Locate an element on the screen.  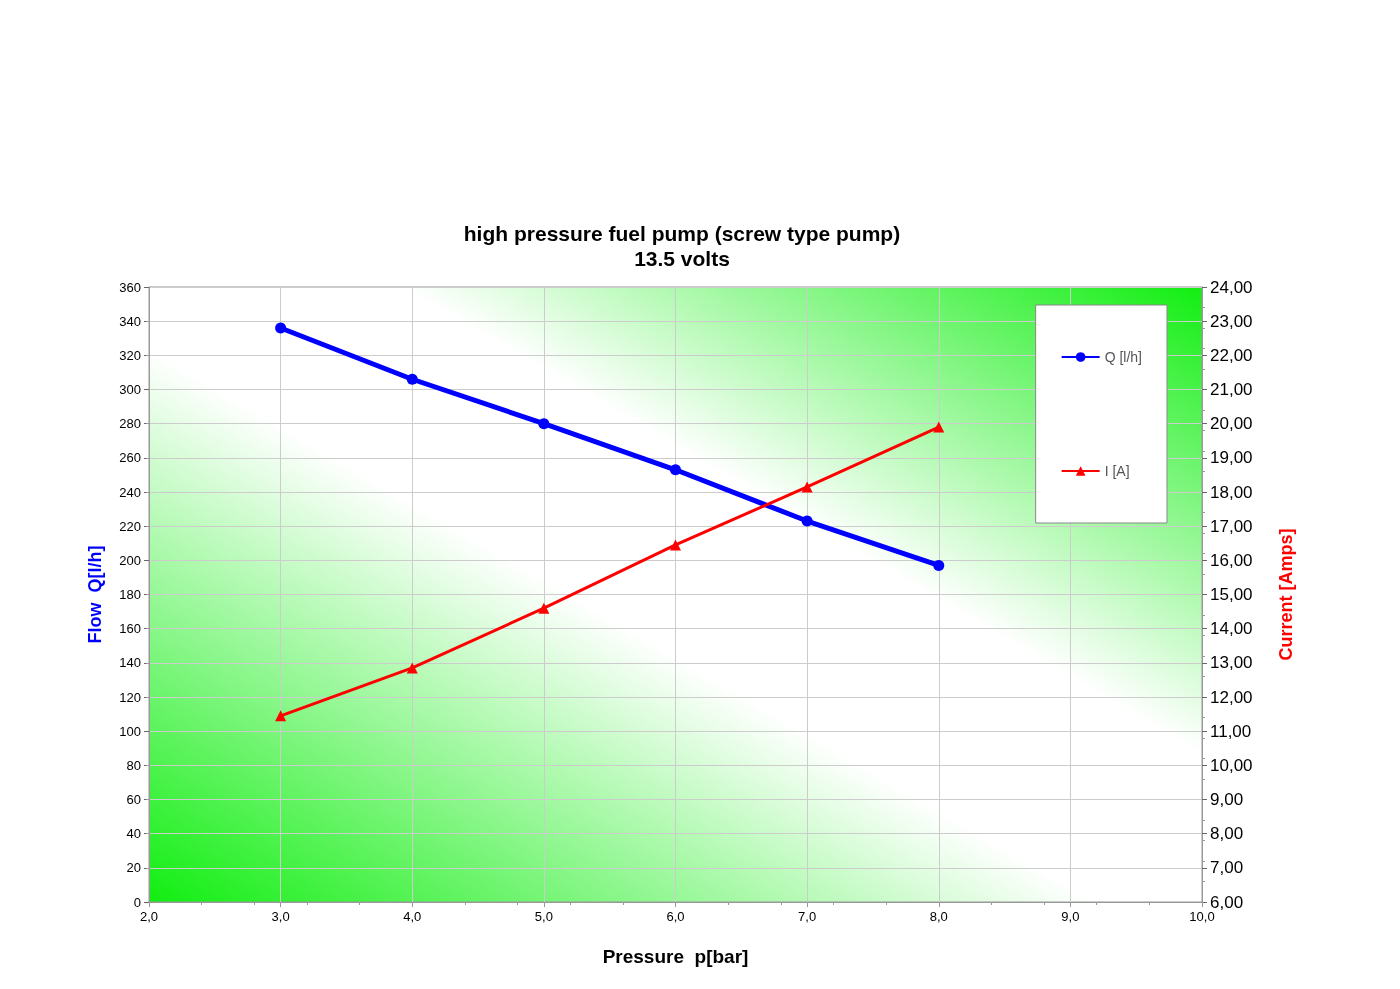
x-tick-label: 5,0 is located at coordinates (543, 916).